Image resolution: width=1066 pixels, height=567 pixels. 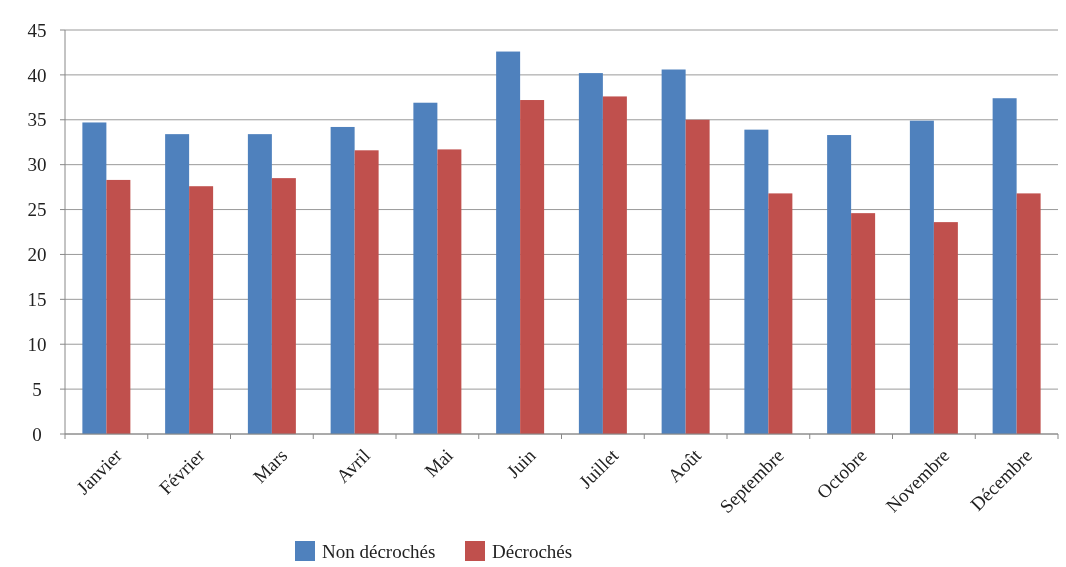 What do you see at coordinates (521, 463) in the screenshot?
I see `x-tick-label: Juin` at bounding box center [521, 463].